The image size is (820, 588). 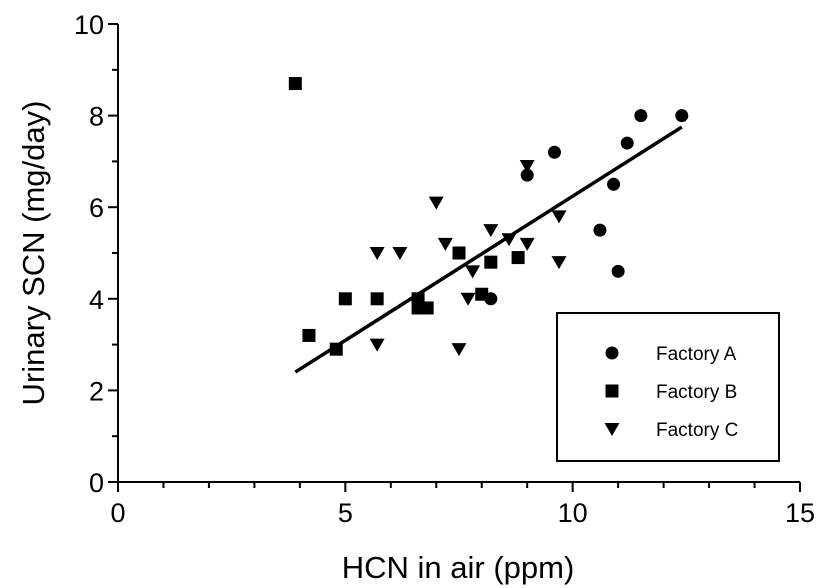 I want to click on legend: Factory A Factory B Factory C, so click(x=668, y=387).